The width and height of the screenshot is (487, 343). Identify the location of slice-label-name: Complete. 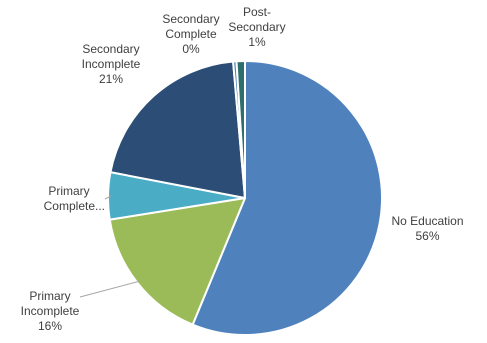
(191, 34).